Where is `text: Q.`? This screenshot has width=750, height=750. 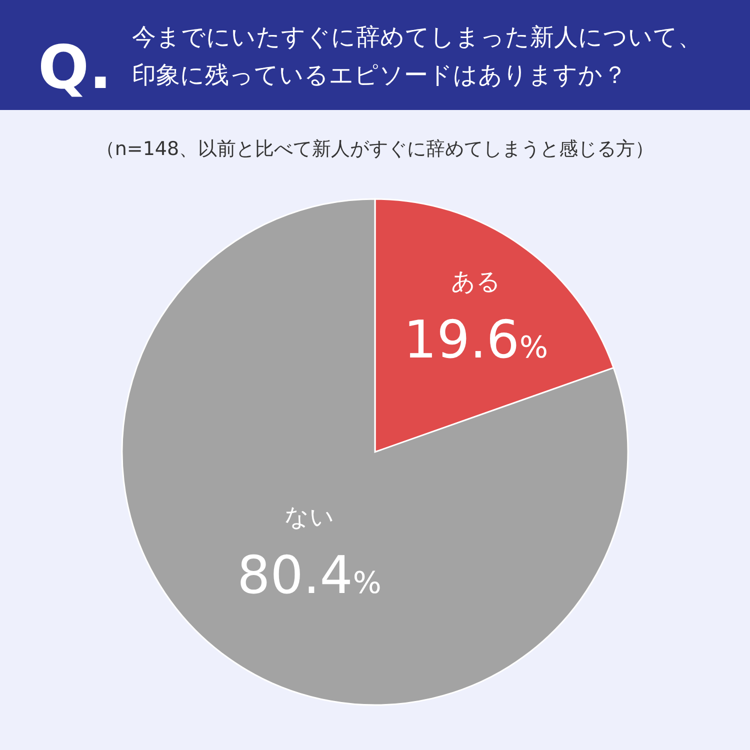 text: Q. is located at coordinates (75, 68).